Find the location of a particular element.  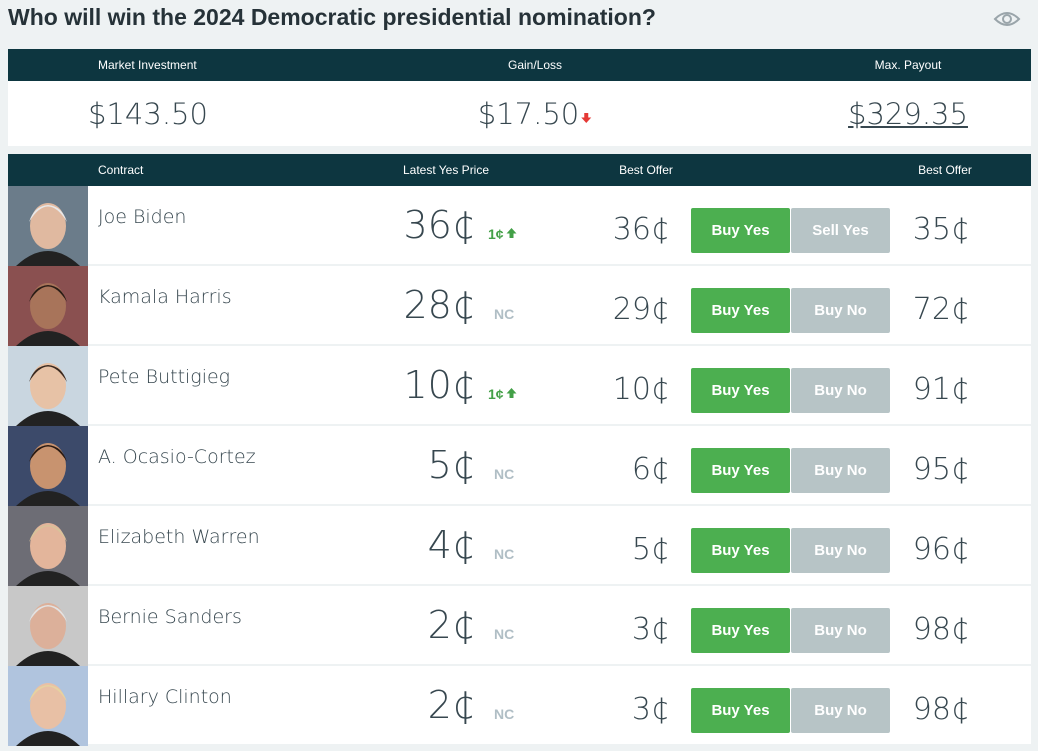

best-offer-yes: 6¢ is located at coordinates (650, 469).